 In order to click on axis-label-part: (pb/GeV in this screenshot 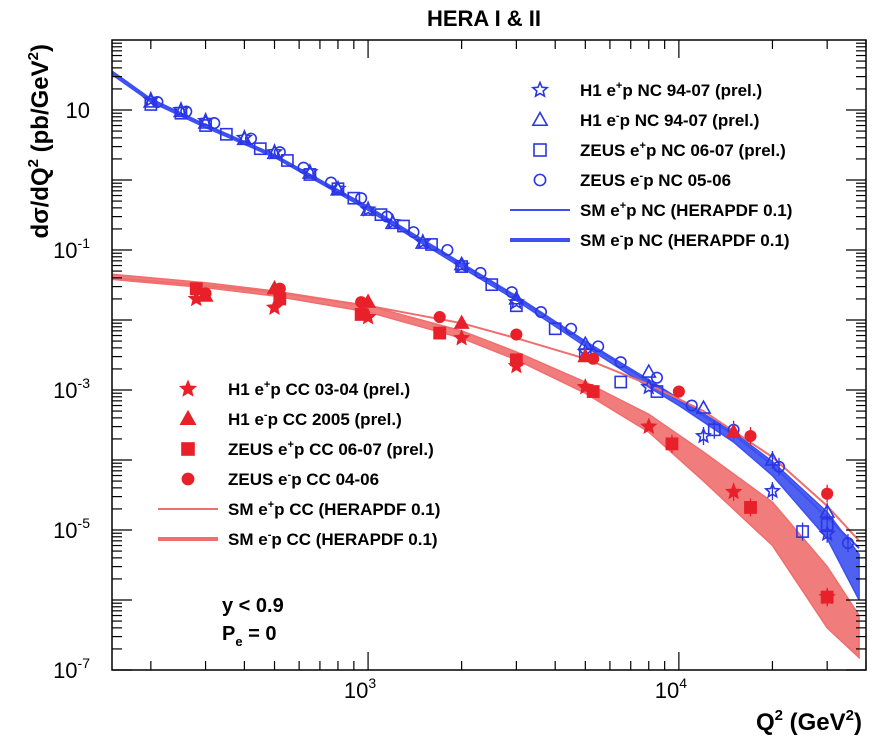, I will do `click(40, 109)`.